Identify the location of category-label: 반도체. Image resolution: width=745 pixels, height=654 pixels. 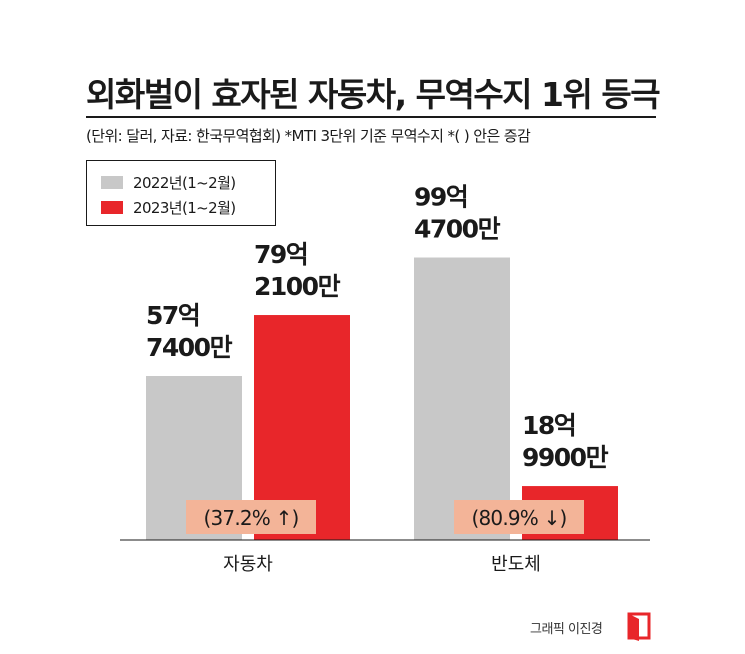
(516, 564).